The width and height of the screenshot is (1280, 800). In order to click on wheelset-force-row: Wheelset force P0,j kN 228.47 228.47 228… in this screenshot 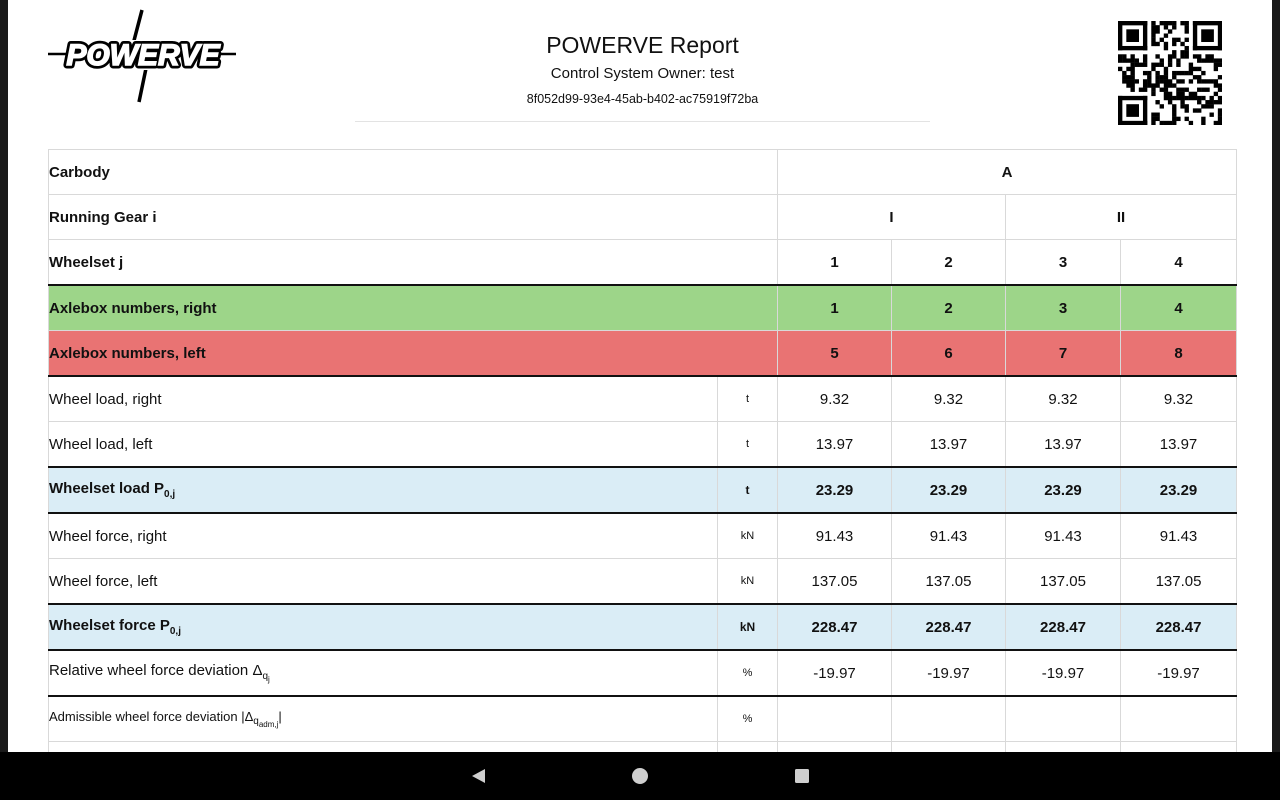, I will do `click(643, 627)`.